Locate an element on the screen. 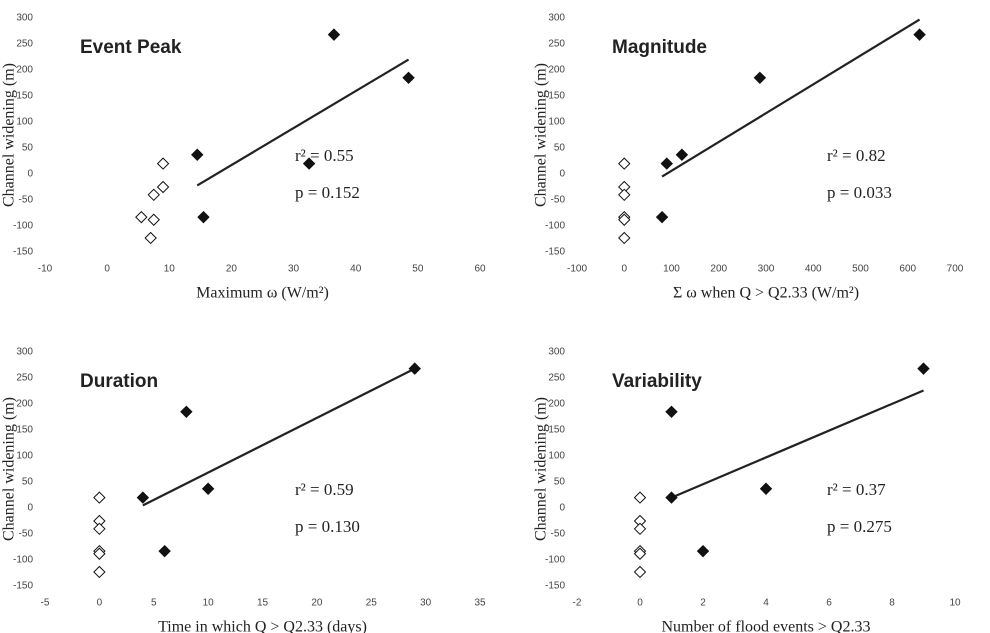 Image resolution: width=990 pixels, height=633 pixels. x-tick-label: -5 is located at coordinates (45, 603).